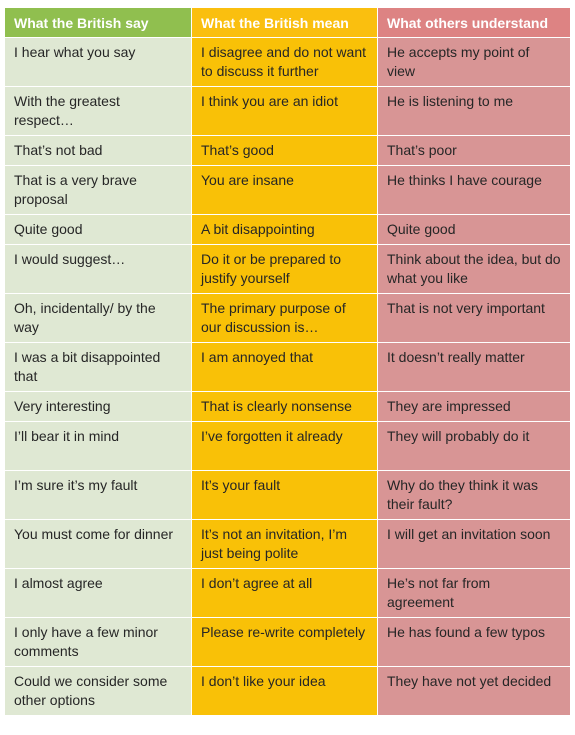 The height and width of the screenshot is (735, 575). What do you see at coordinates (98, 446) in the screenshot?
I see `cell-say: I’ll bear it in mind` at bounding box center [98, 446].